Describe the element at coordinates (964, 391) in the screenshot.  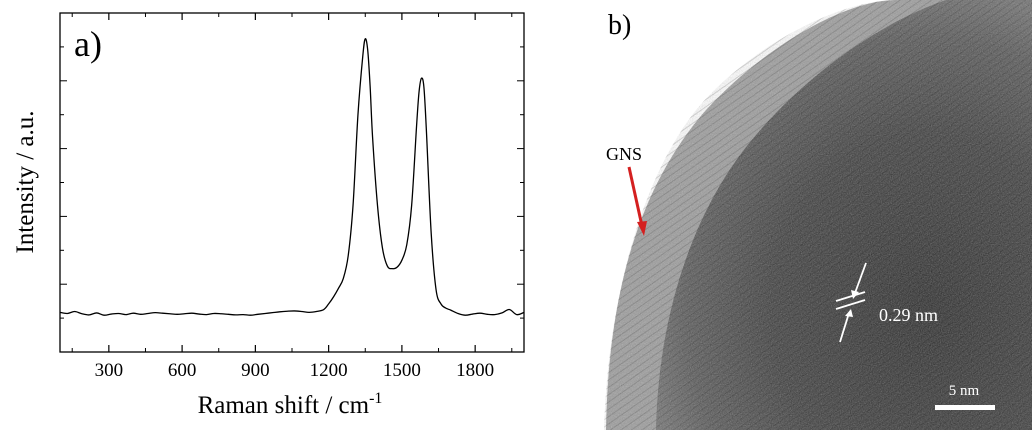
I see `scale-bar-label: 5 nm` at that location.